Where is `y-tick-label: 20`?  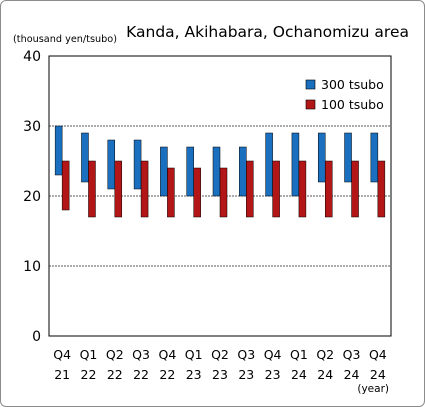 y-tick-label: 20 is located at coordinates (32, 197).